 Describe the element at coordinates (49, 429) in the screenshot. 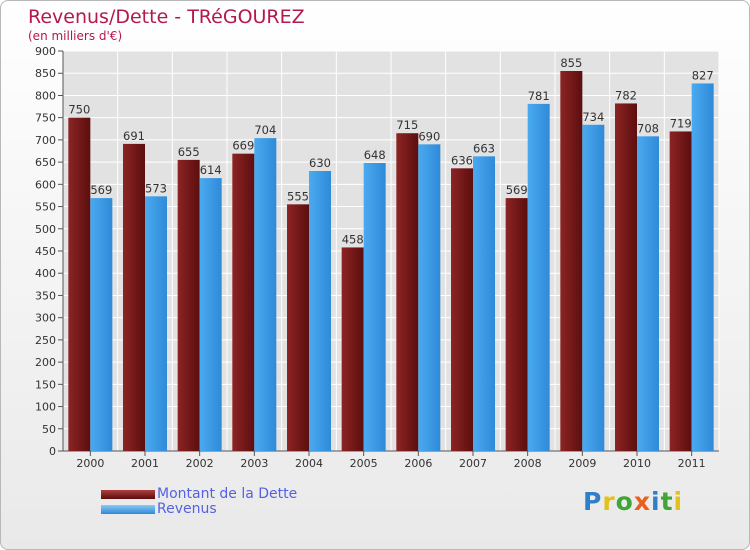

I see `y-tick-label: 50` at that location.